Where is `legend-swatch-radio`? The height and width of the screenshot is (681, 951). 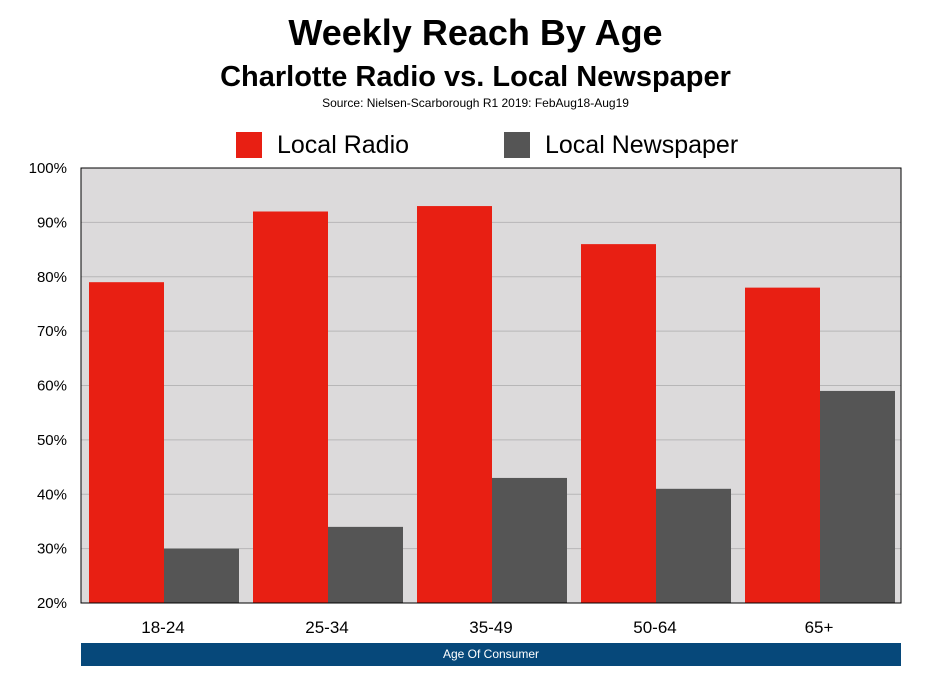
legend-swatch-radio is located at coordinates (249, 145).